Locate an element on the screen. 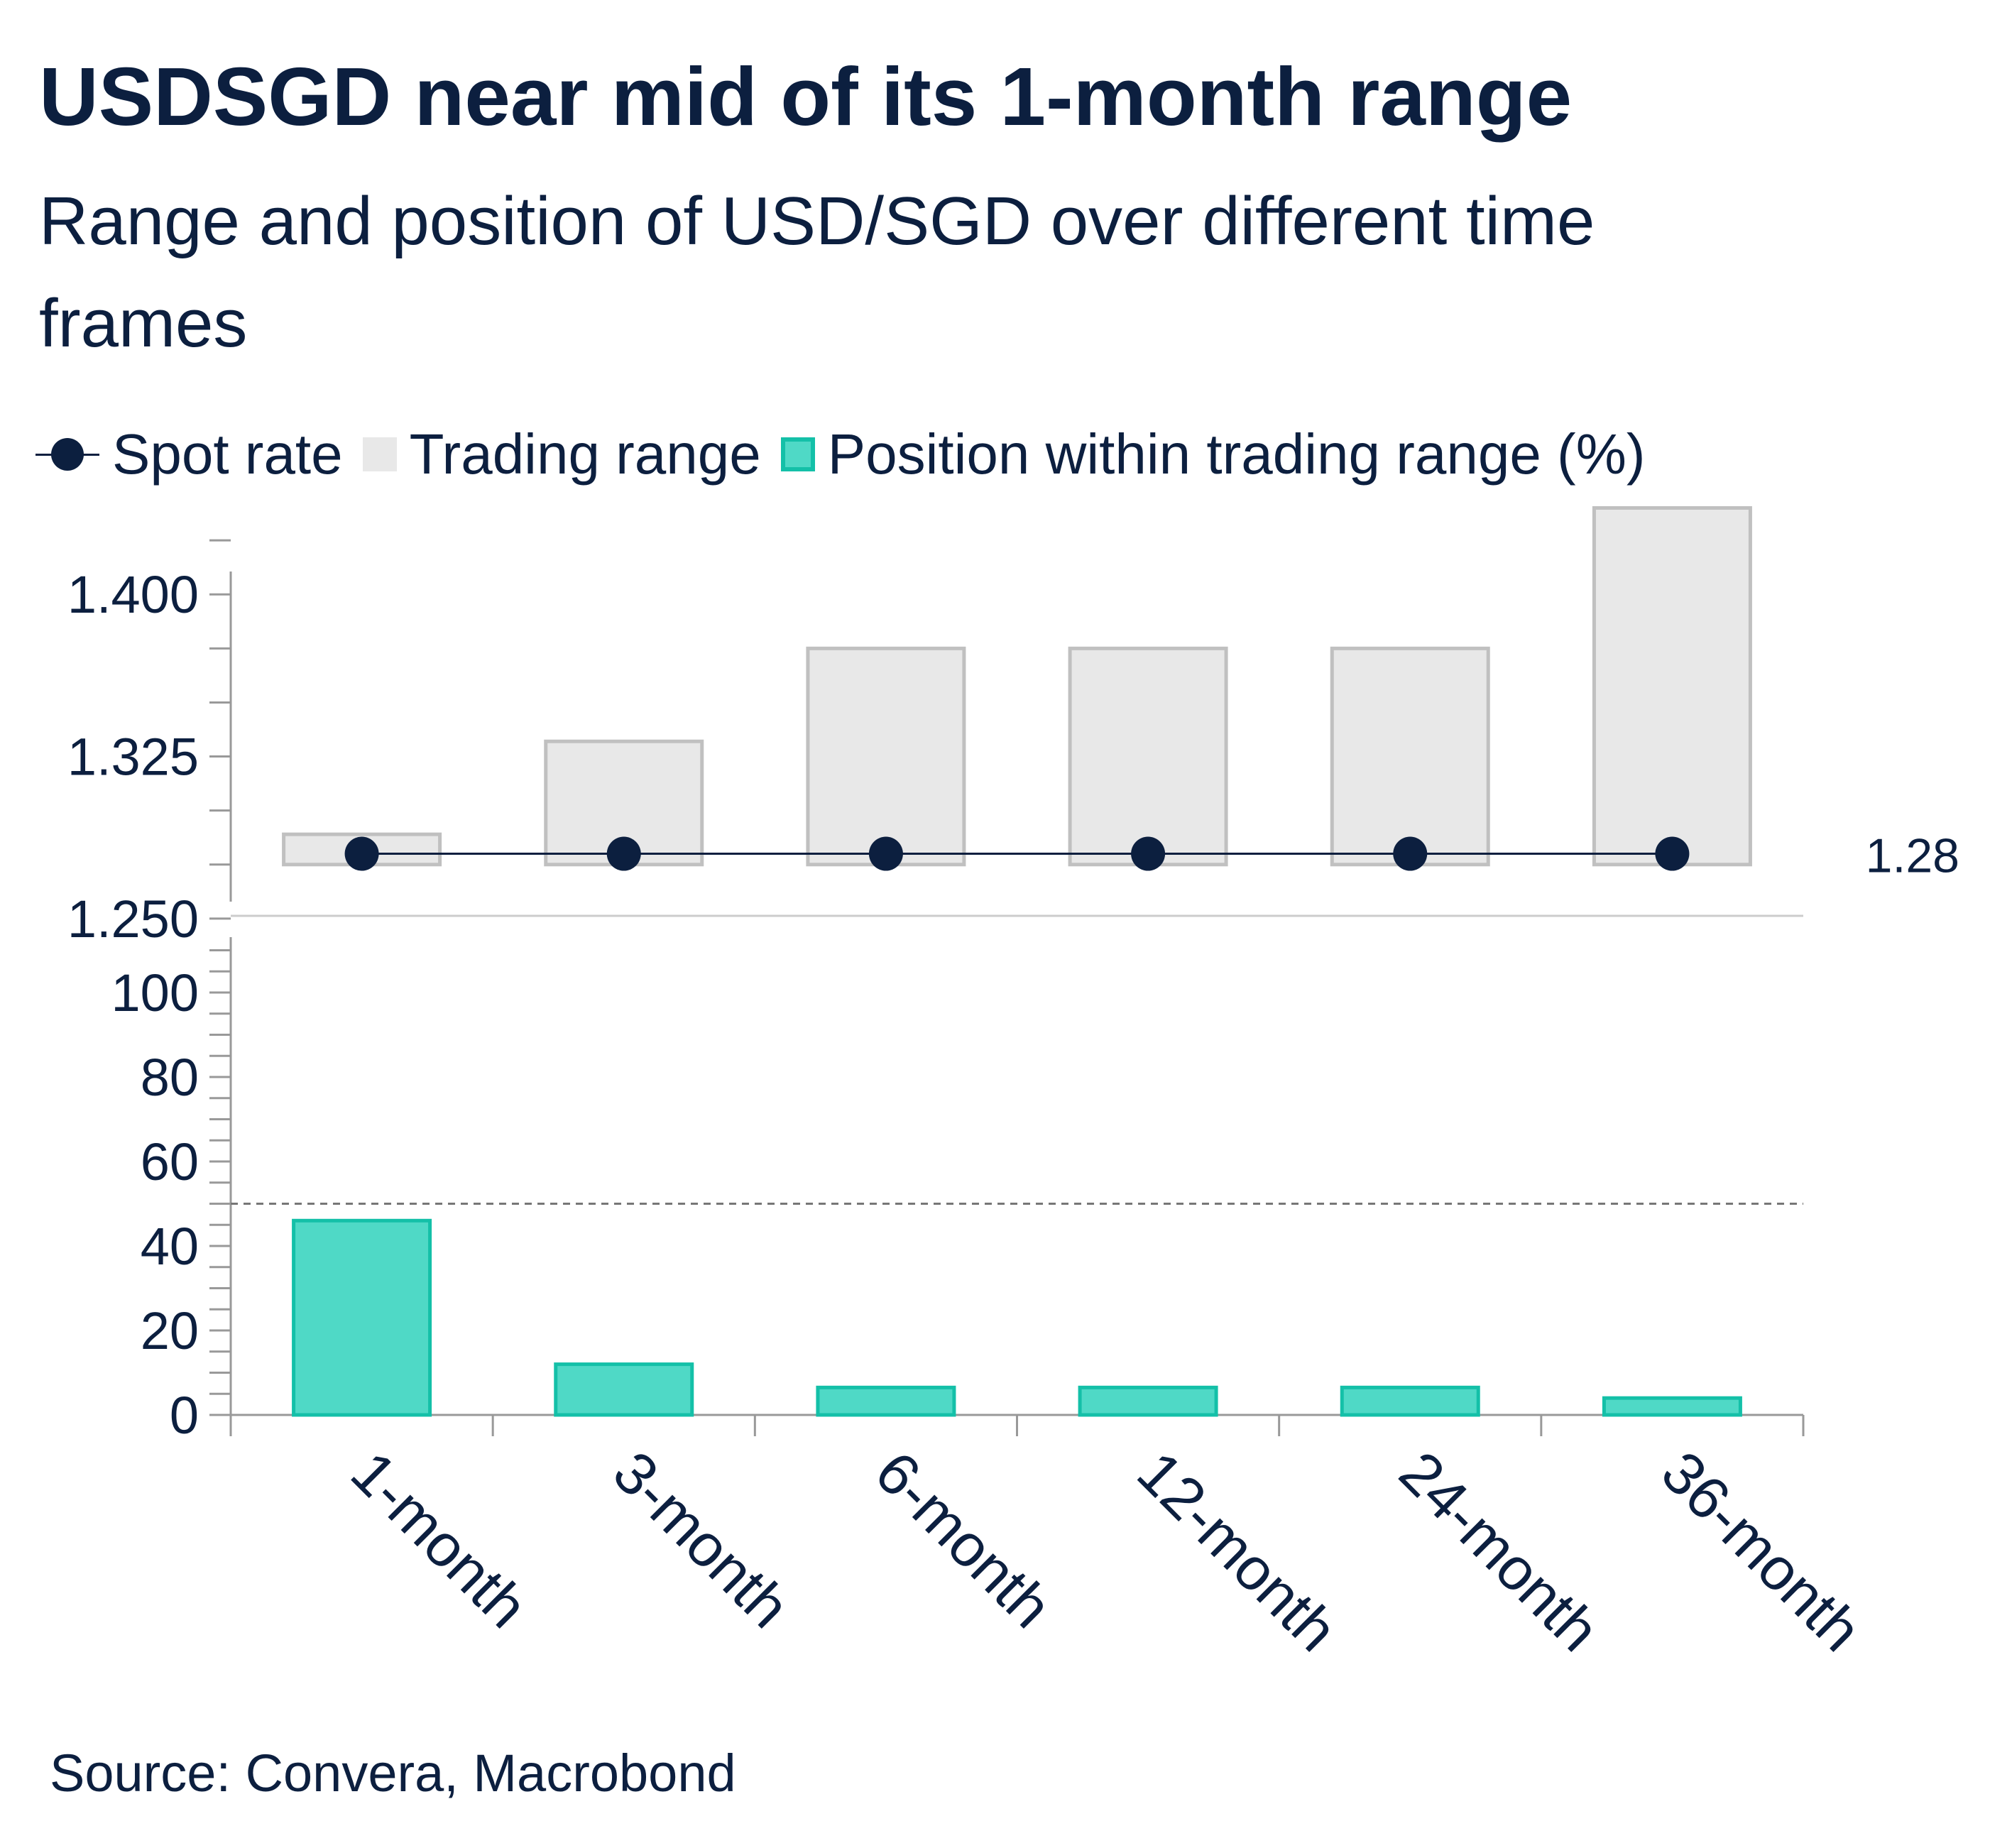  chart-title: USDSGD near mid of its 1-month range is located at coordinates (806, 96).